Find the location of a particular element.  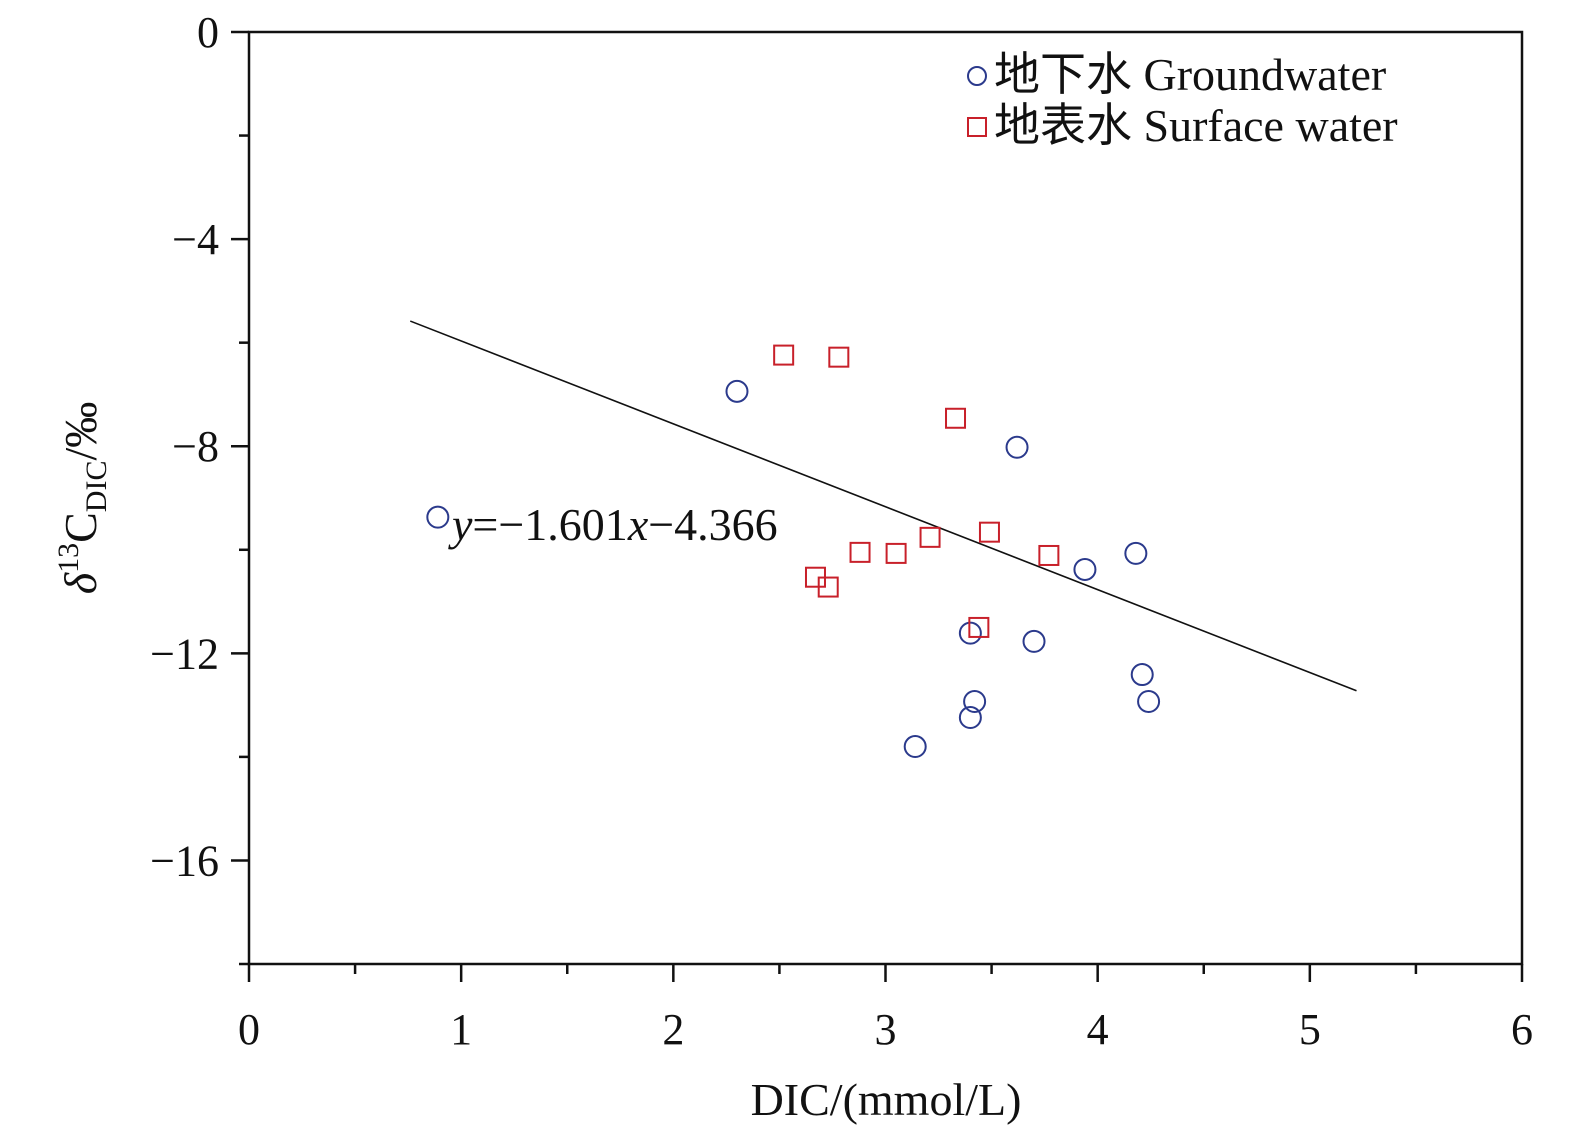

y-tick-label: −16 is located at coordinates (184, 860).